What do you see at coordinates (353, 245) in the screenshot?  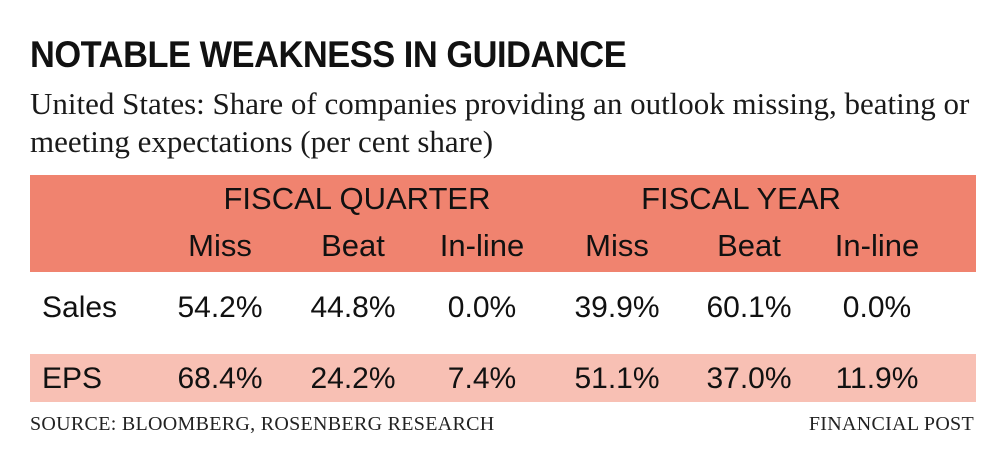 I see `col-head-quarter-beat: Beat` at bounding box center [353, 245].